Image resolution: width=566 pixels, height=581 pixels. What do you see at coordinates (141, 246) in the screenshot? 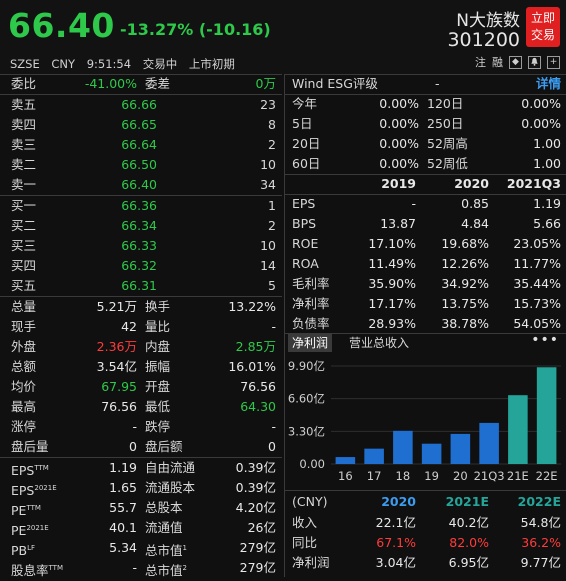
I see `bid-row: 买三 66.33 10` at bounding box center [141, 246].